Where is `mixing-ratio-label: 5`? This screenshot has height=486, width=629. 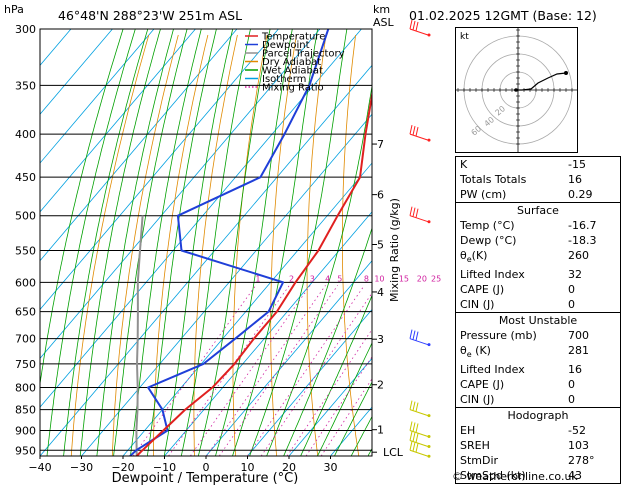
mixing-ratio-label: 5 is located at coordinates (339, 278).